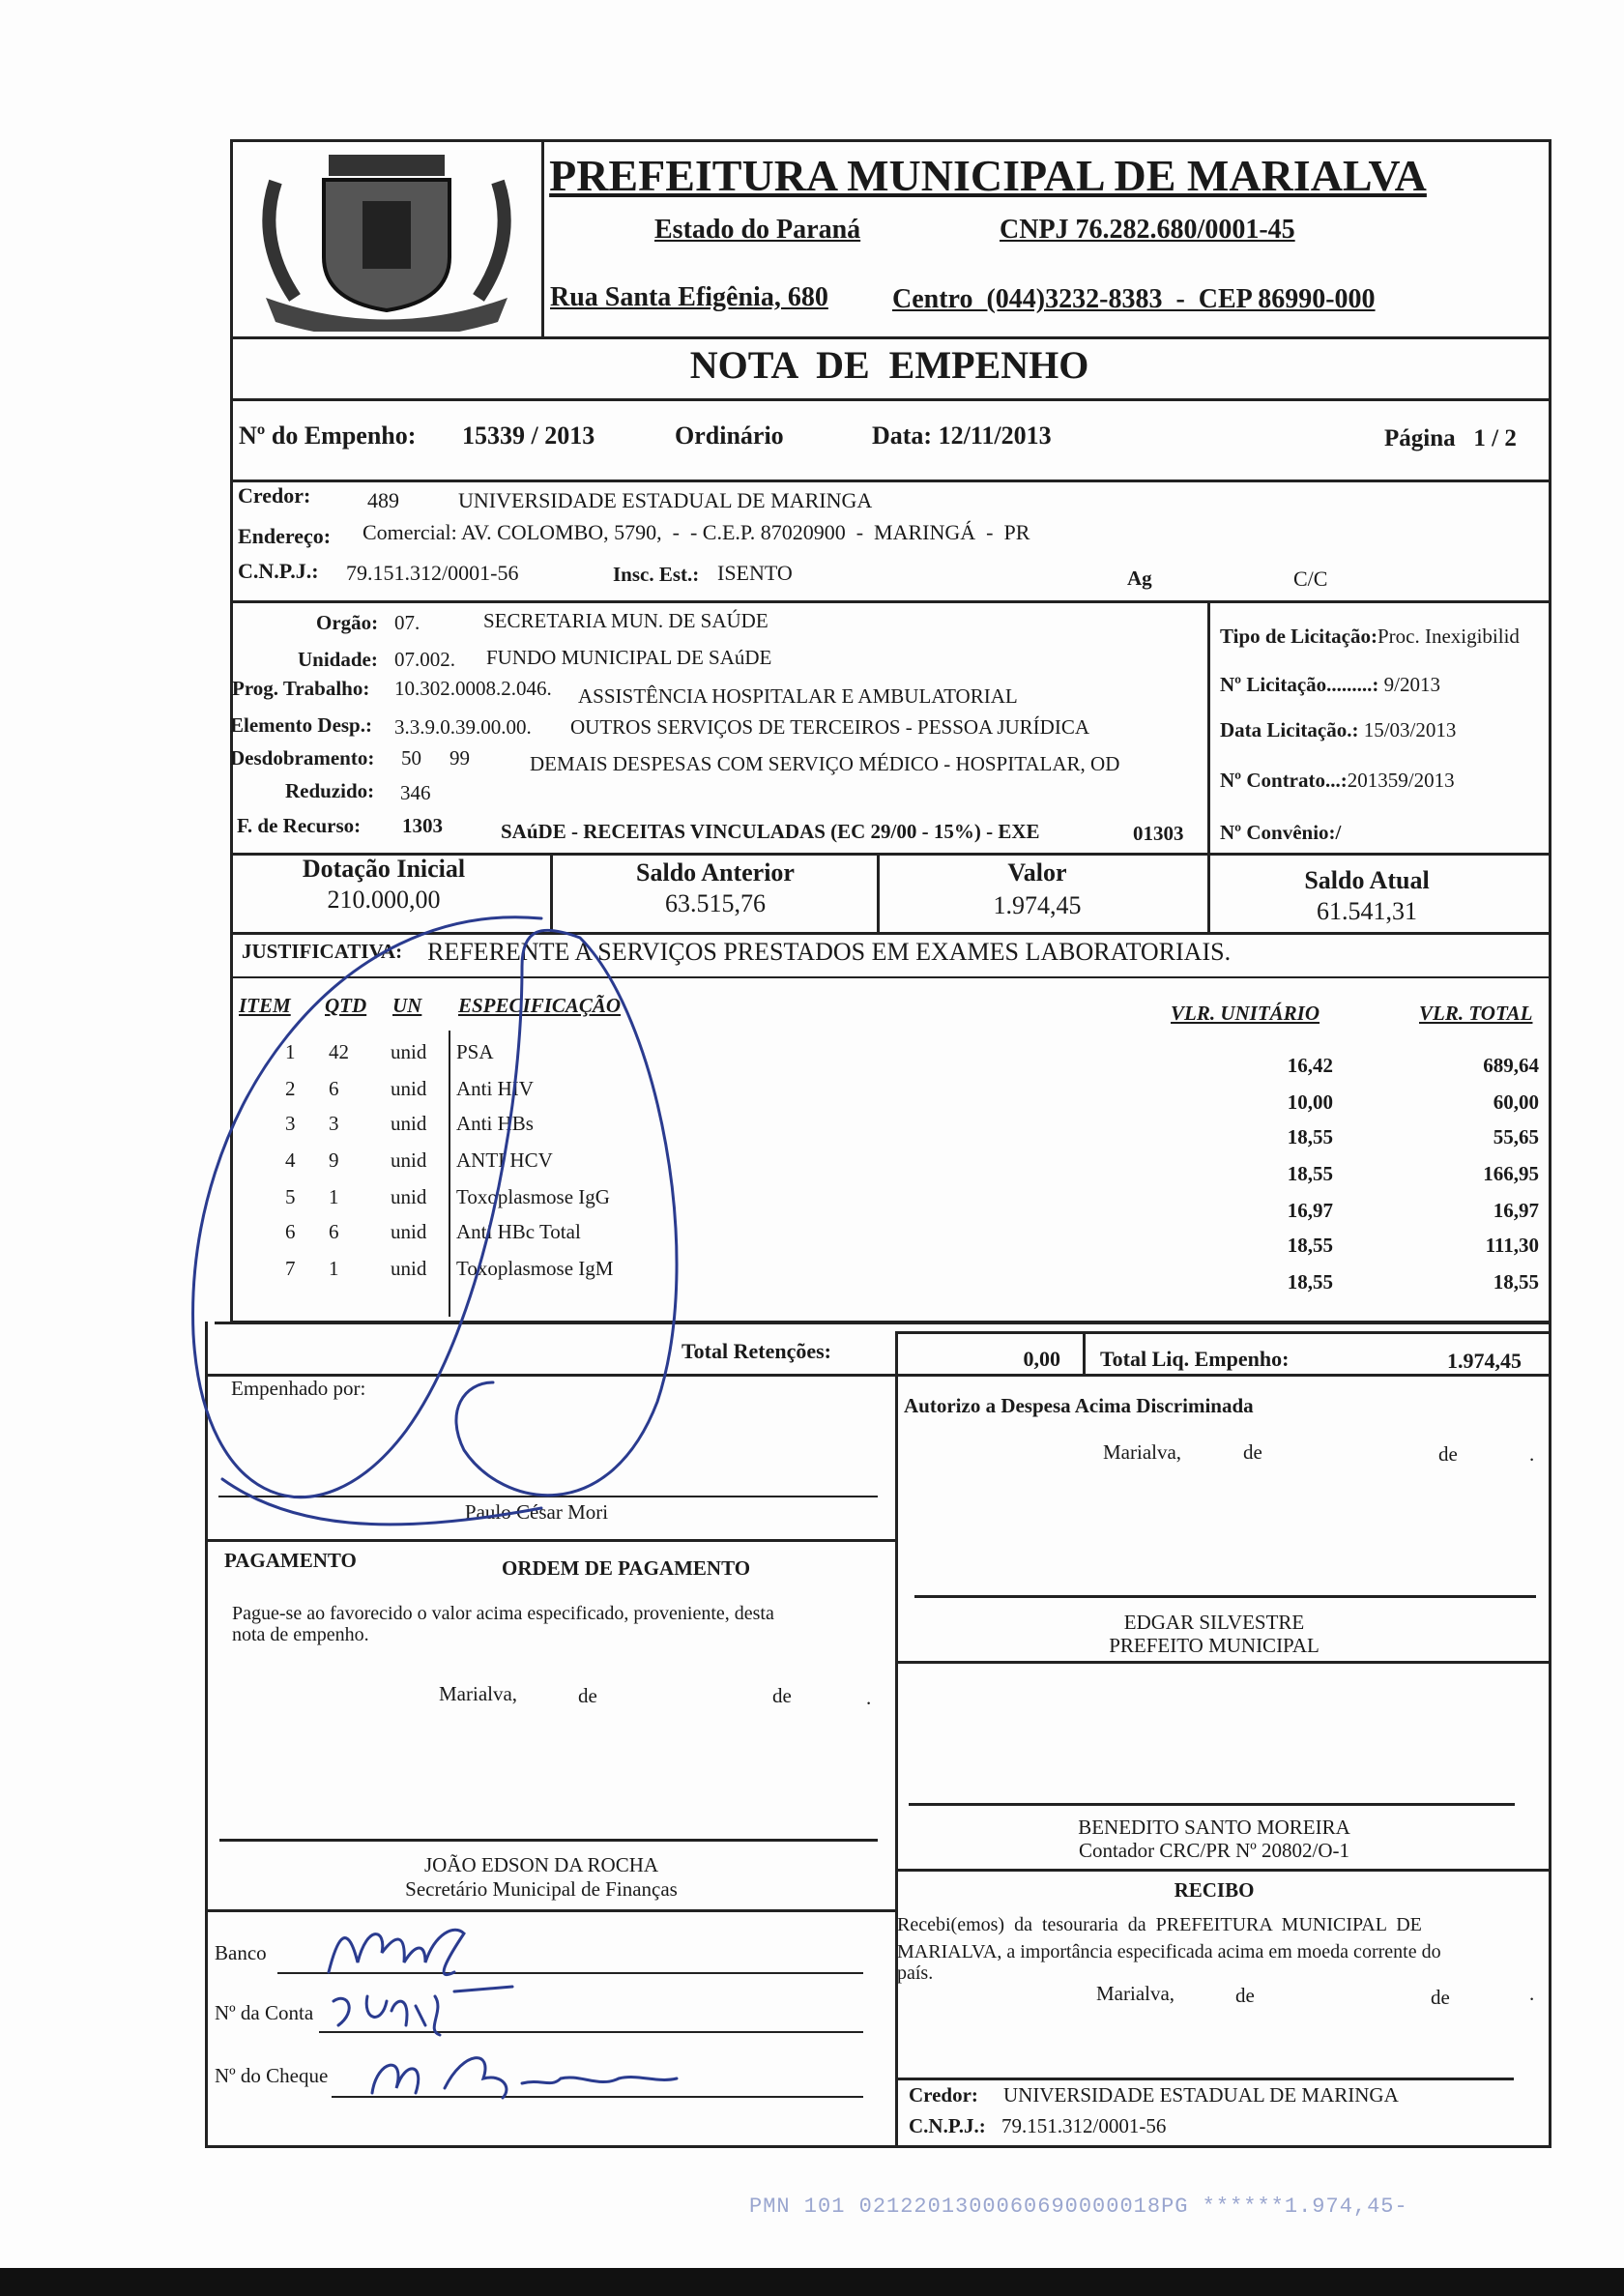 This screenshot has height=2296, width=1624. What do you see at coordinates (290, 1231) in the screenshot?
I see `item-number: 6` at bounding box center [290, 1231].